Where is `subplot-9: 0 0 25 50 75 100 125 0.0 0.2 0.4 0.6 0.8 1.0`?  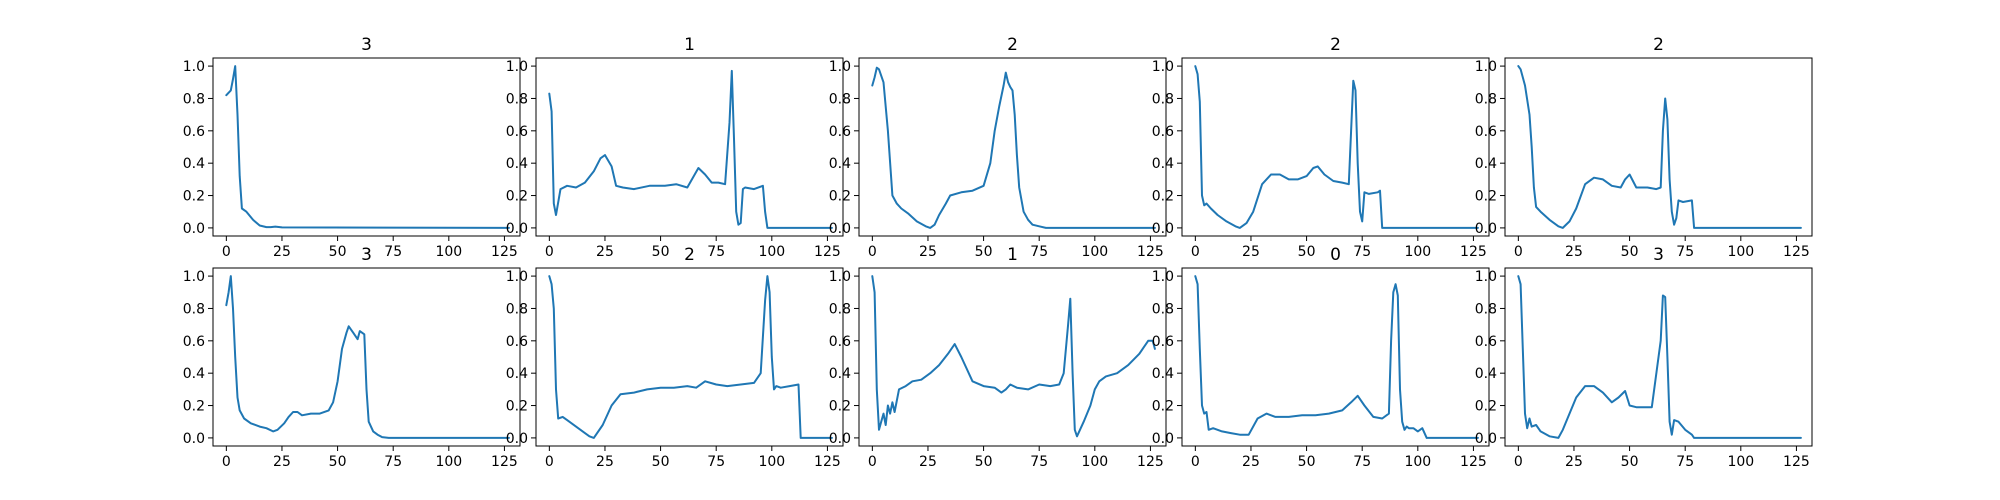
subplot-9: 0 0 25 50 75 100 125 0.0 0.2 0.4 0.6 0.8 1.0 is located at coordinates (1321, 357).